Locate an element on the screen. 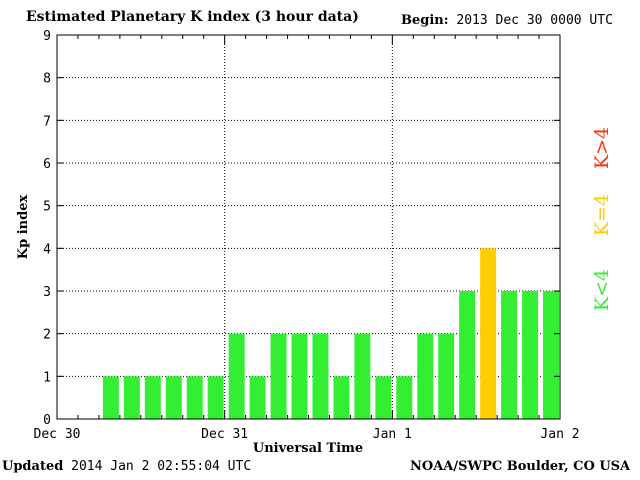  y-tick-label-4: 4 is located at coordinates (47, 249).